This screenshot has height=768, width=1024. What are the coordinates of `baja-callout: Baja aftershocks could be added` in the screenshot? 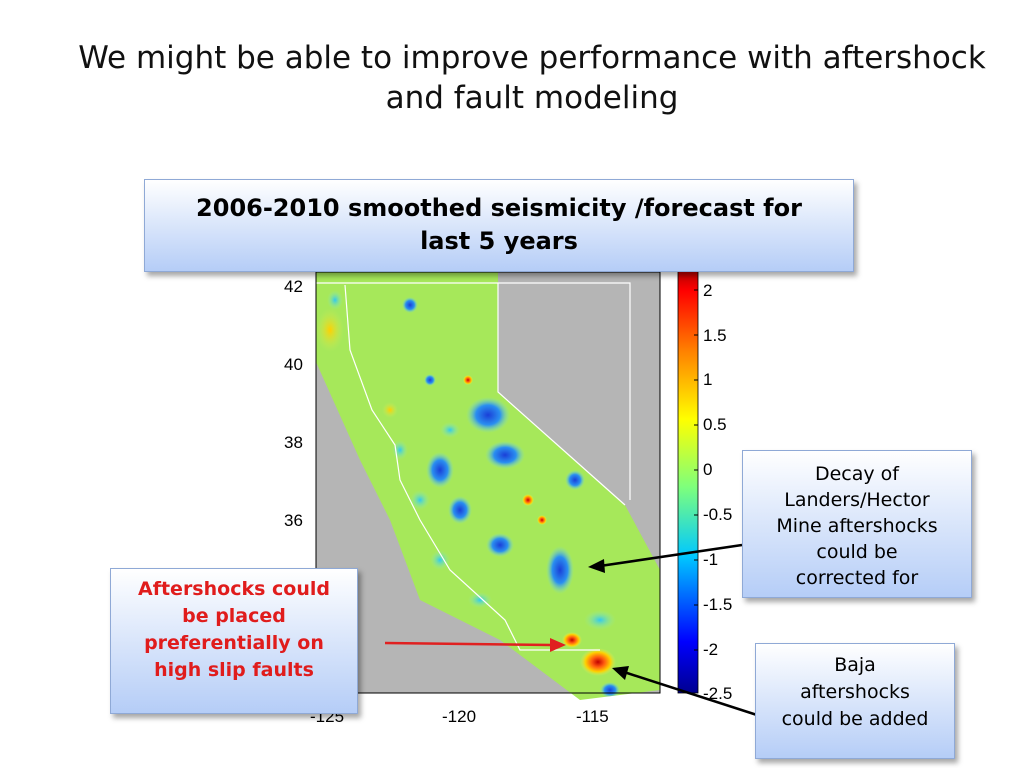 It's located at (855, 701).